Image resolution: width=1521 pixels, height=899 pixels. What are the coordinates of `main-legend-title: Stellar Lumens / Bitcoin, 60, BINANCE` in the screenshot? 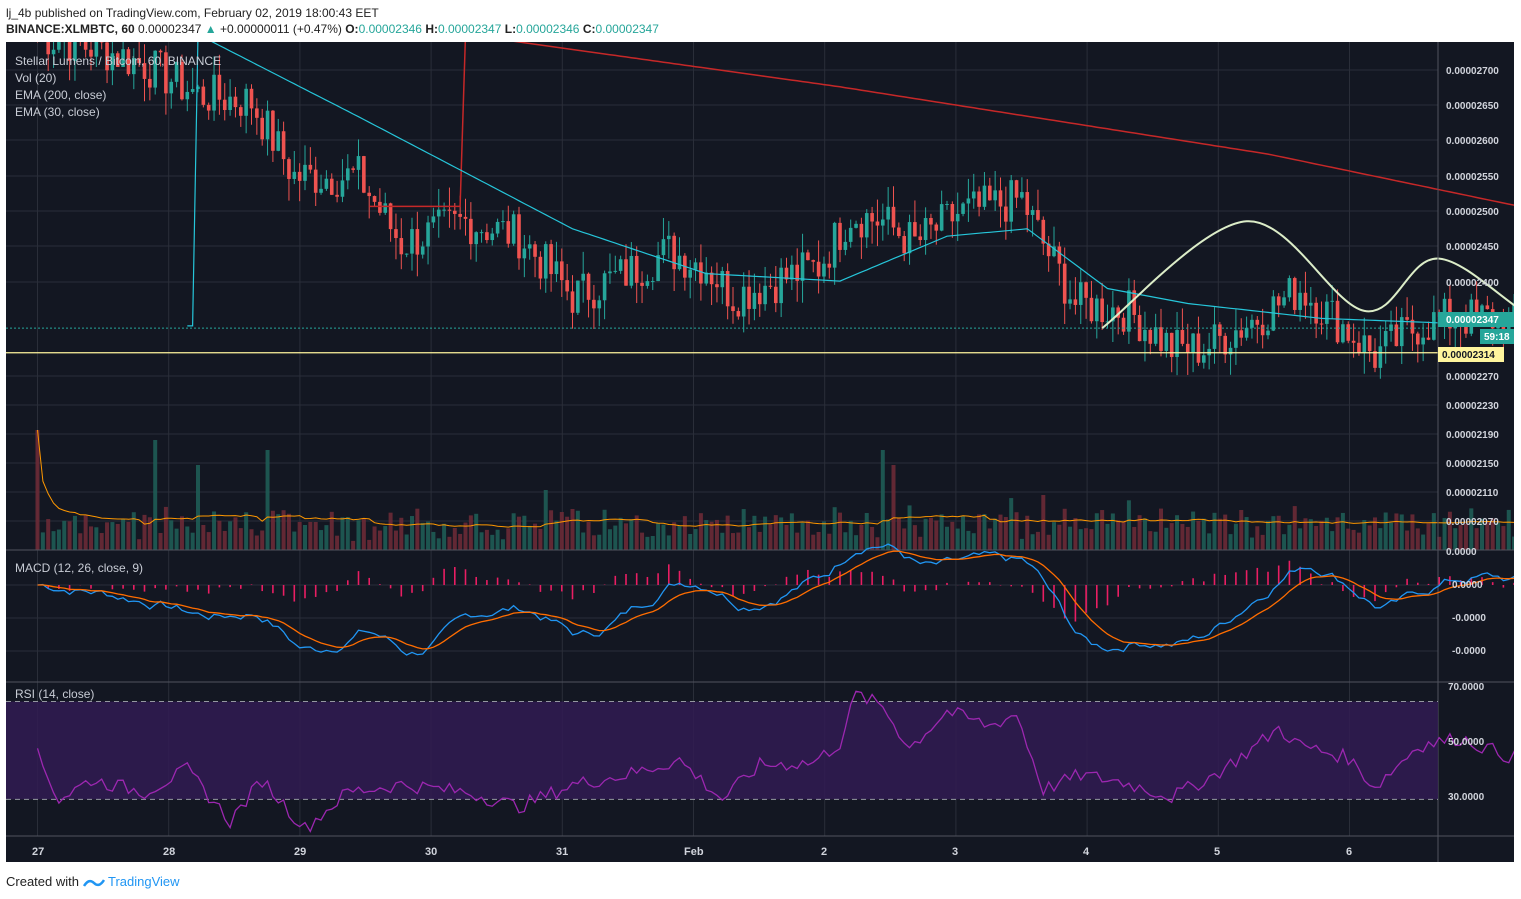 It's located at (118, 61).